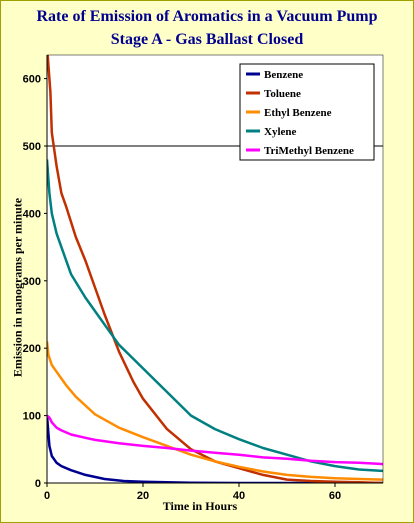 The image size is (414, 523). I want to click on legend-box, so click(307, 112).